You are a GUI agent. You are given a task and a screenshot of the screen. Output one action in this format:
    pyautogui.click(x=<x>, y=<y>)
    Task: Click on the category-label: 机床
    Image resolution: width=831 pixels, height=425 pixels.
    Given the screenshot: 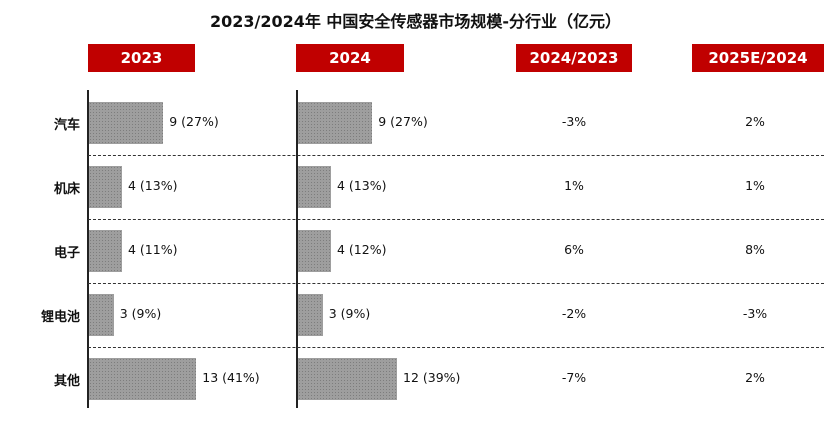 What is the action you would take?
    pyautogui.click(x=66, y=189)
    